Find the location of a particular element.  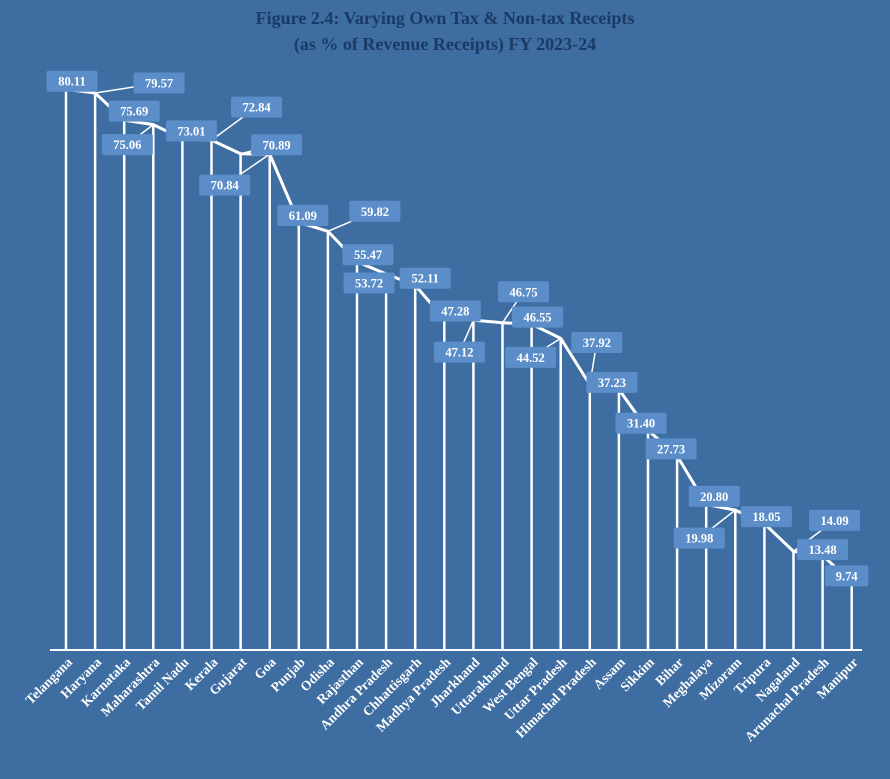

data-label-value: 59.82 is located at coordinates (375, 212).